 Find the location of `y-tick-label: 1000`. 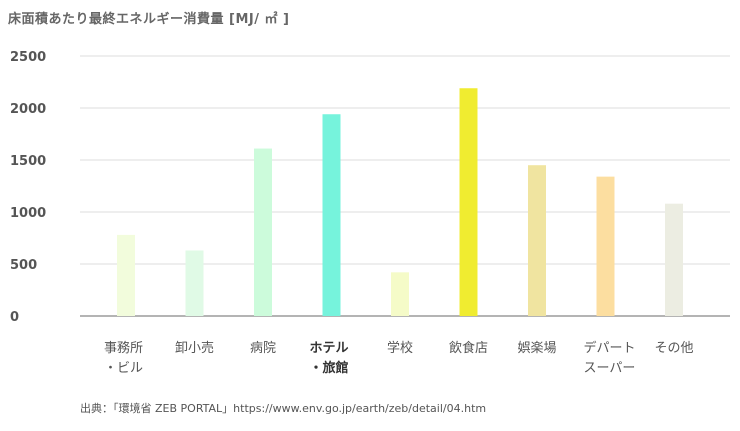

y-tick-label: 1000 is located at coordinates (28, 213).